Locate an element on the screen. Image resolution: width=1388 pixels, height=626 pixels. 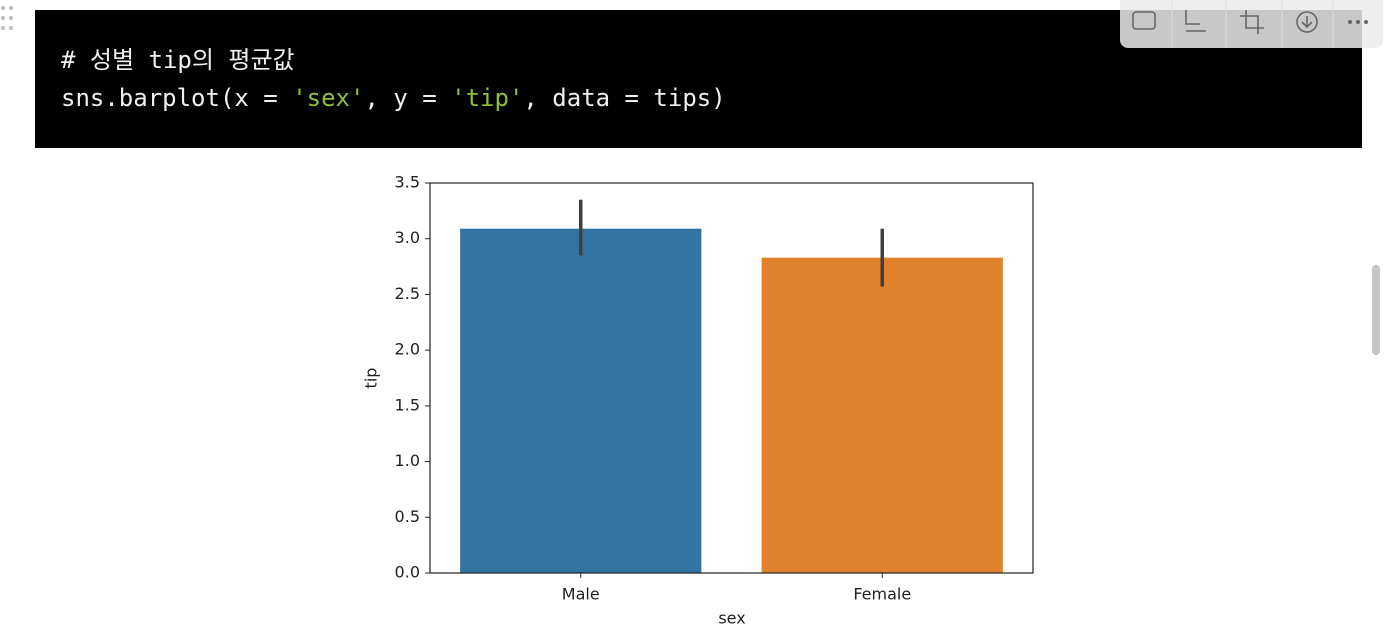
code-string: 'tip' is located at coordinates (487, 98).